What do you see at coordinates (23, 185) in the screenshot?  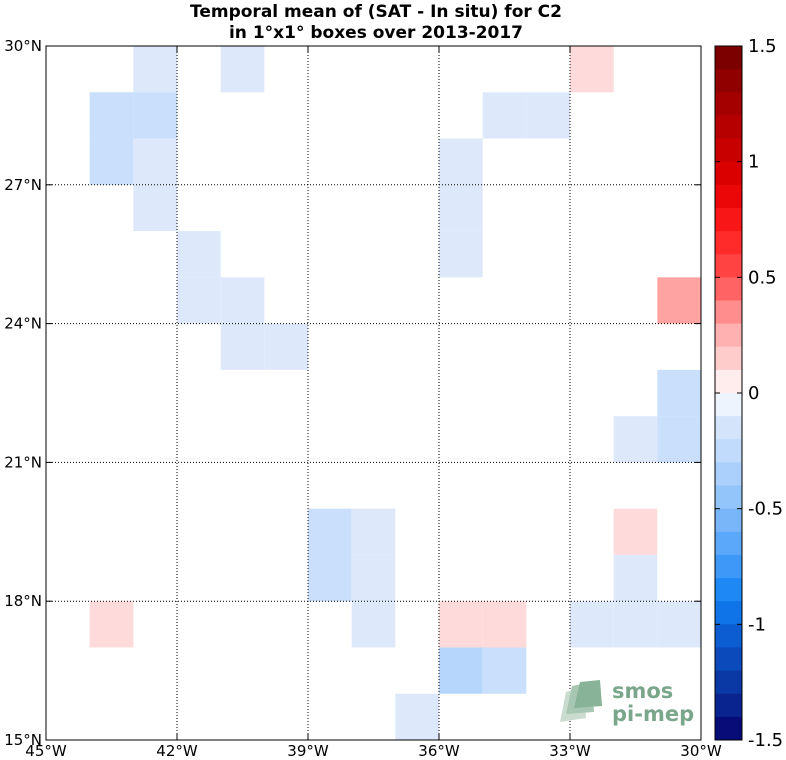 I see `y-tick-label: 27°N` at bounding box center [23, 185].